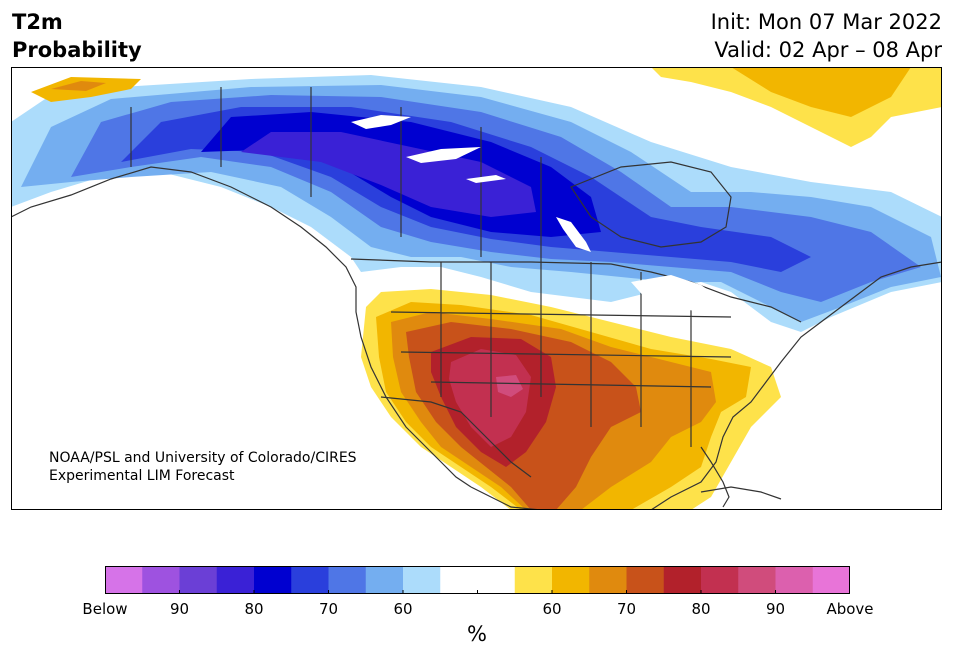 The height and width of the screenshot is (659, 953). Describe the element at coordinates (576, 290) in the screenshot. I see `us-canada-border` at that location.